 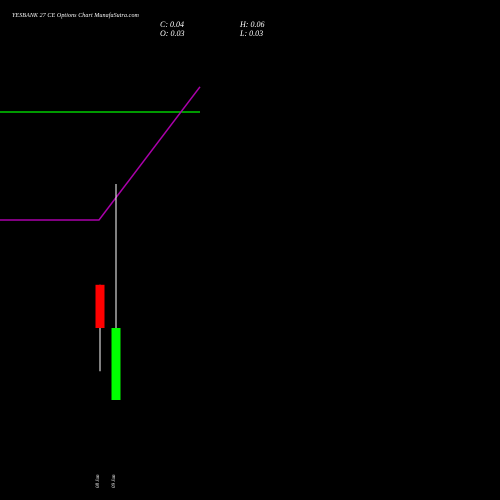 I want to click on open-value: O: 0.03, so click(x=172, y=33).